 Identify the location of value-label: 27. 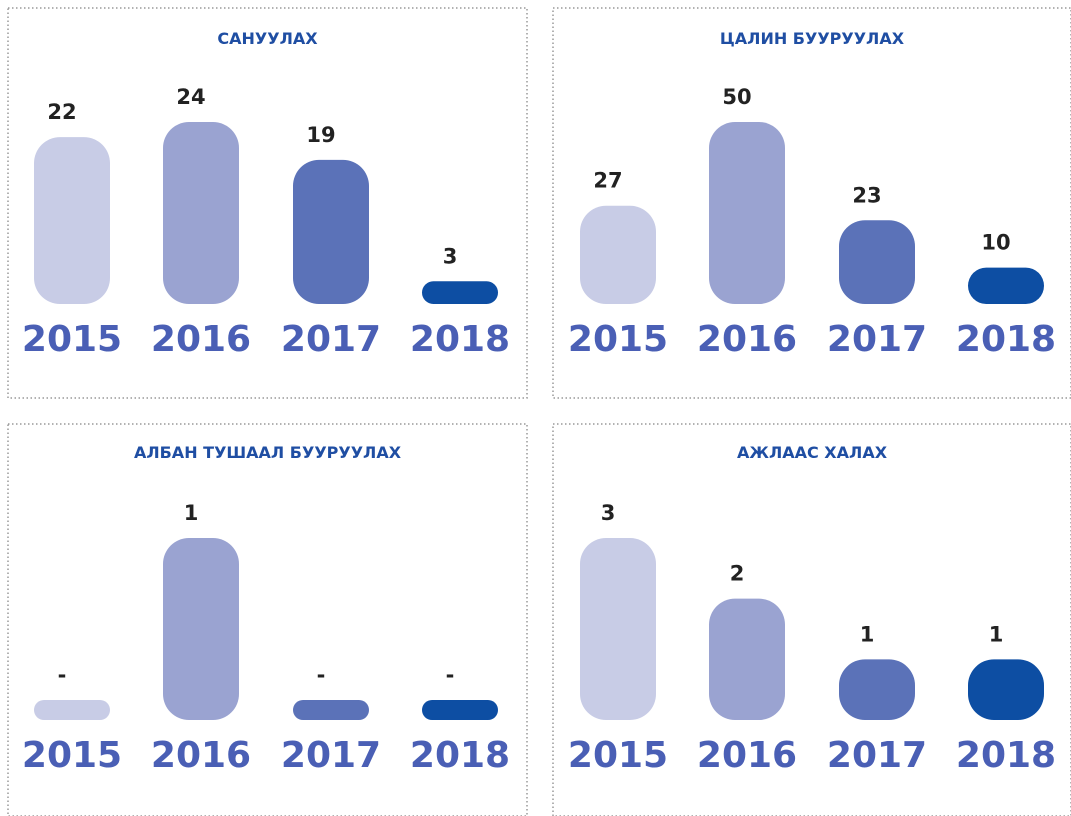
(607, 181).